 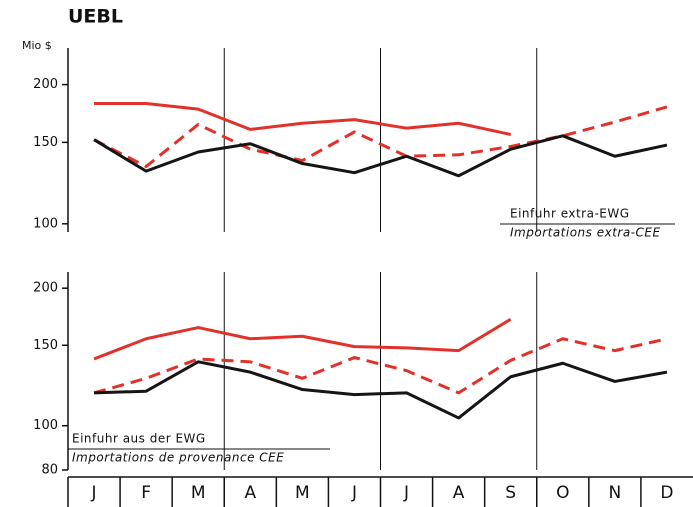 I want to click on y-tick-label: 80, so click(x=49, y=470).